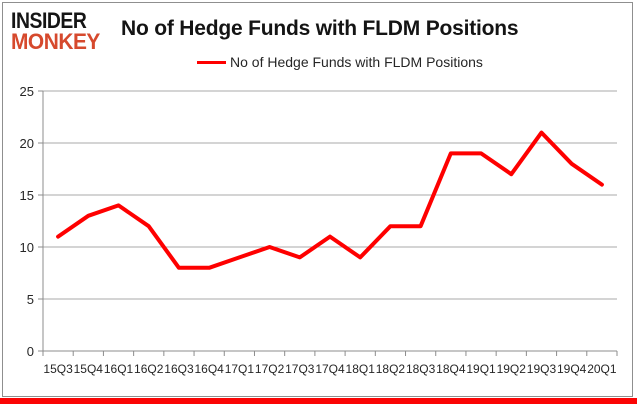 This screenshot has height=408, width=637. I want to click on y-axis-tick-label: 20, so click(27, 143).